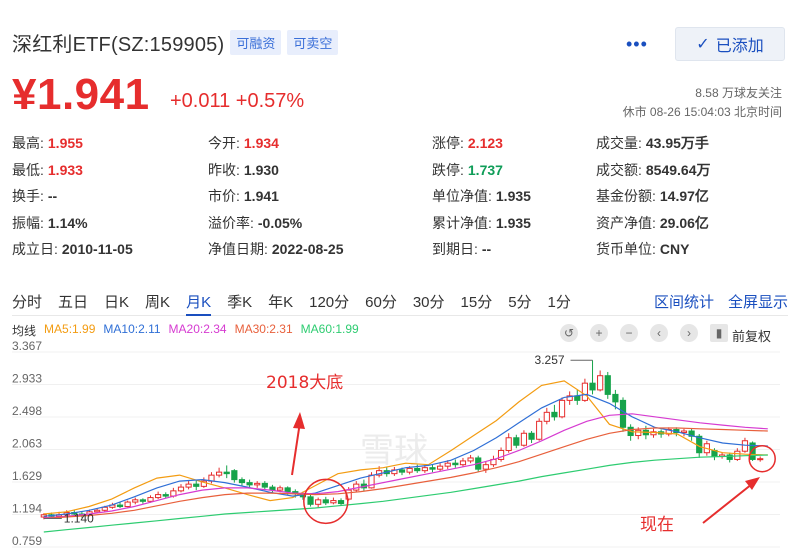 This screenshot has height=555, width=800. I want to click on period-tab: 周K, so click(158, 302).